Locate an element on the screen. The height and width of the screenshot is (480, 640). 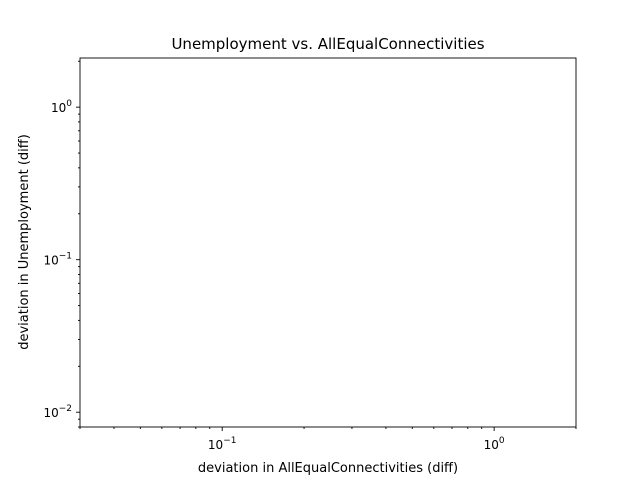
x-tick-label: 10⁻¹ is located at coordinates (222, 444).